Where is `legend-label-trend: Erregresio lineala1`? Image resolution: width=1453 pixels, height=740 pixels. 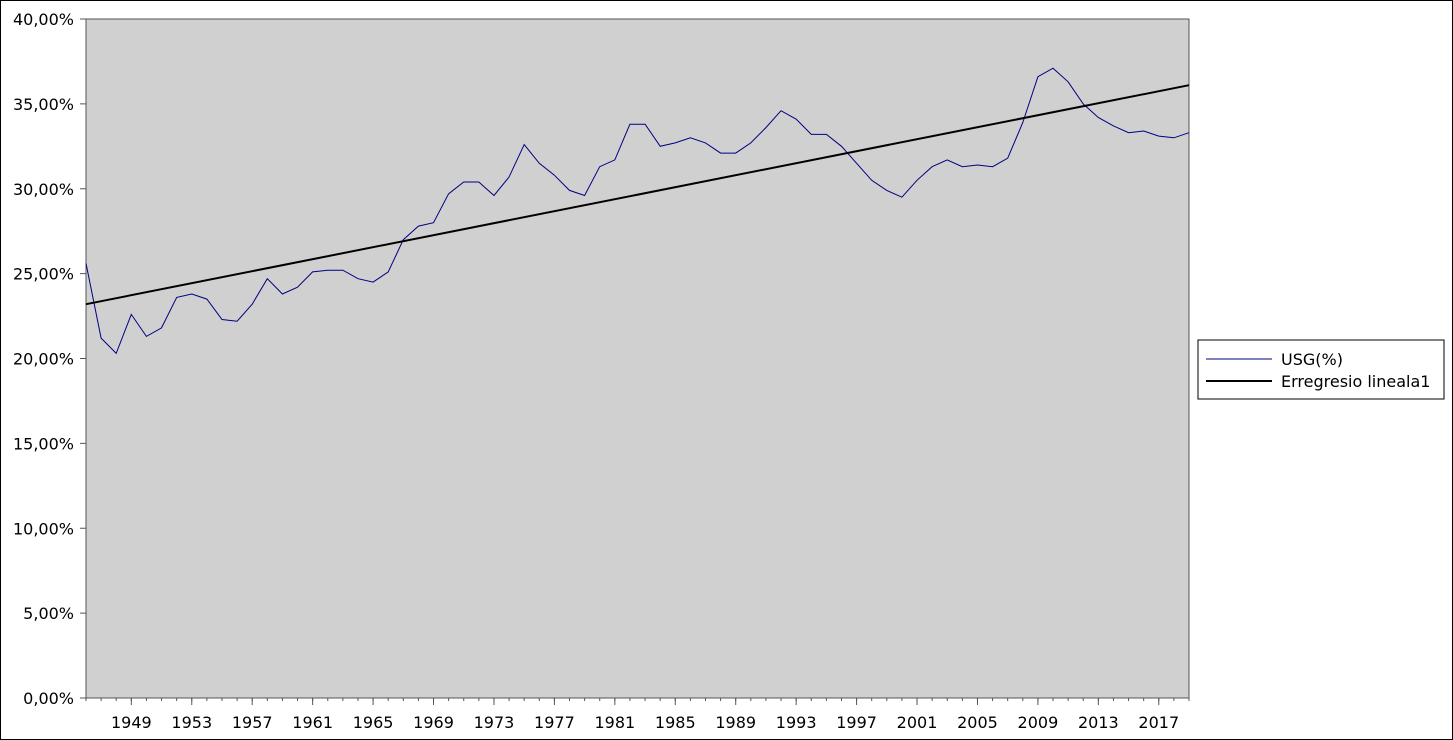
legend-label-trend: Erregresio lineala1 is located at coordinates (1355, 381).